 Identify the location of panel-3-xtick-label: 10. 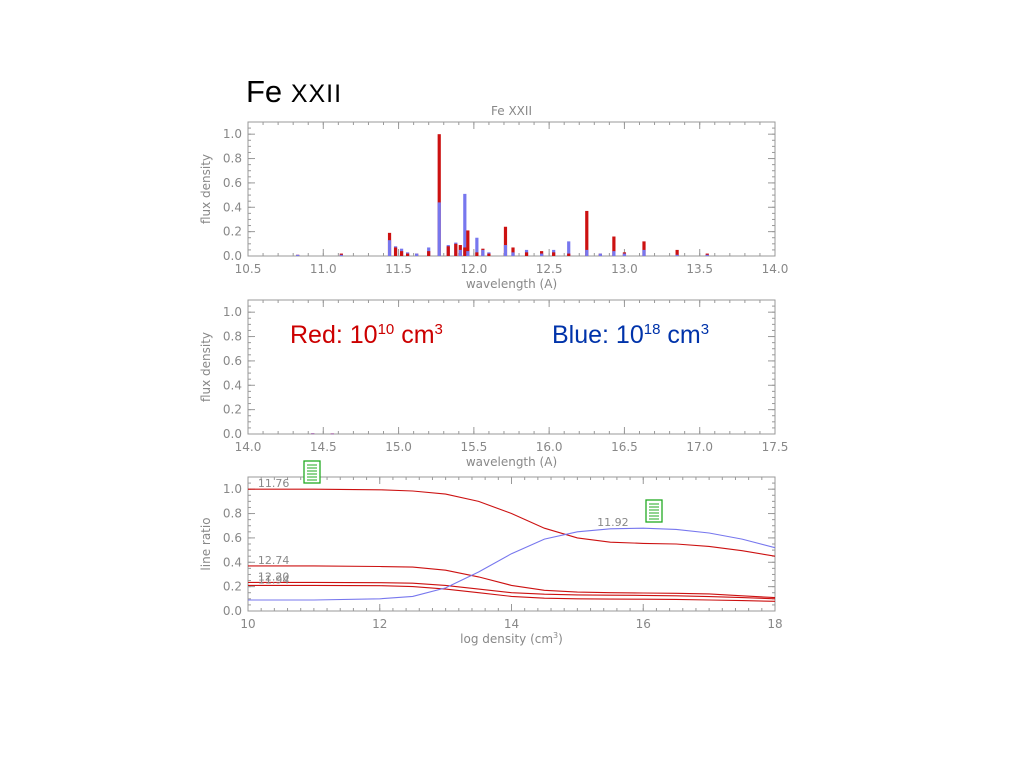
(247, 624).